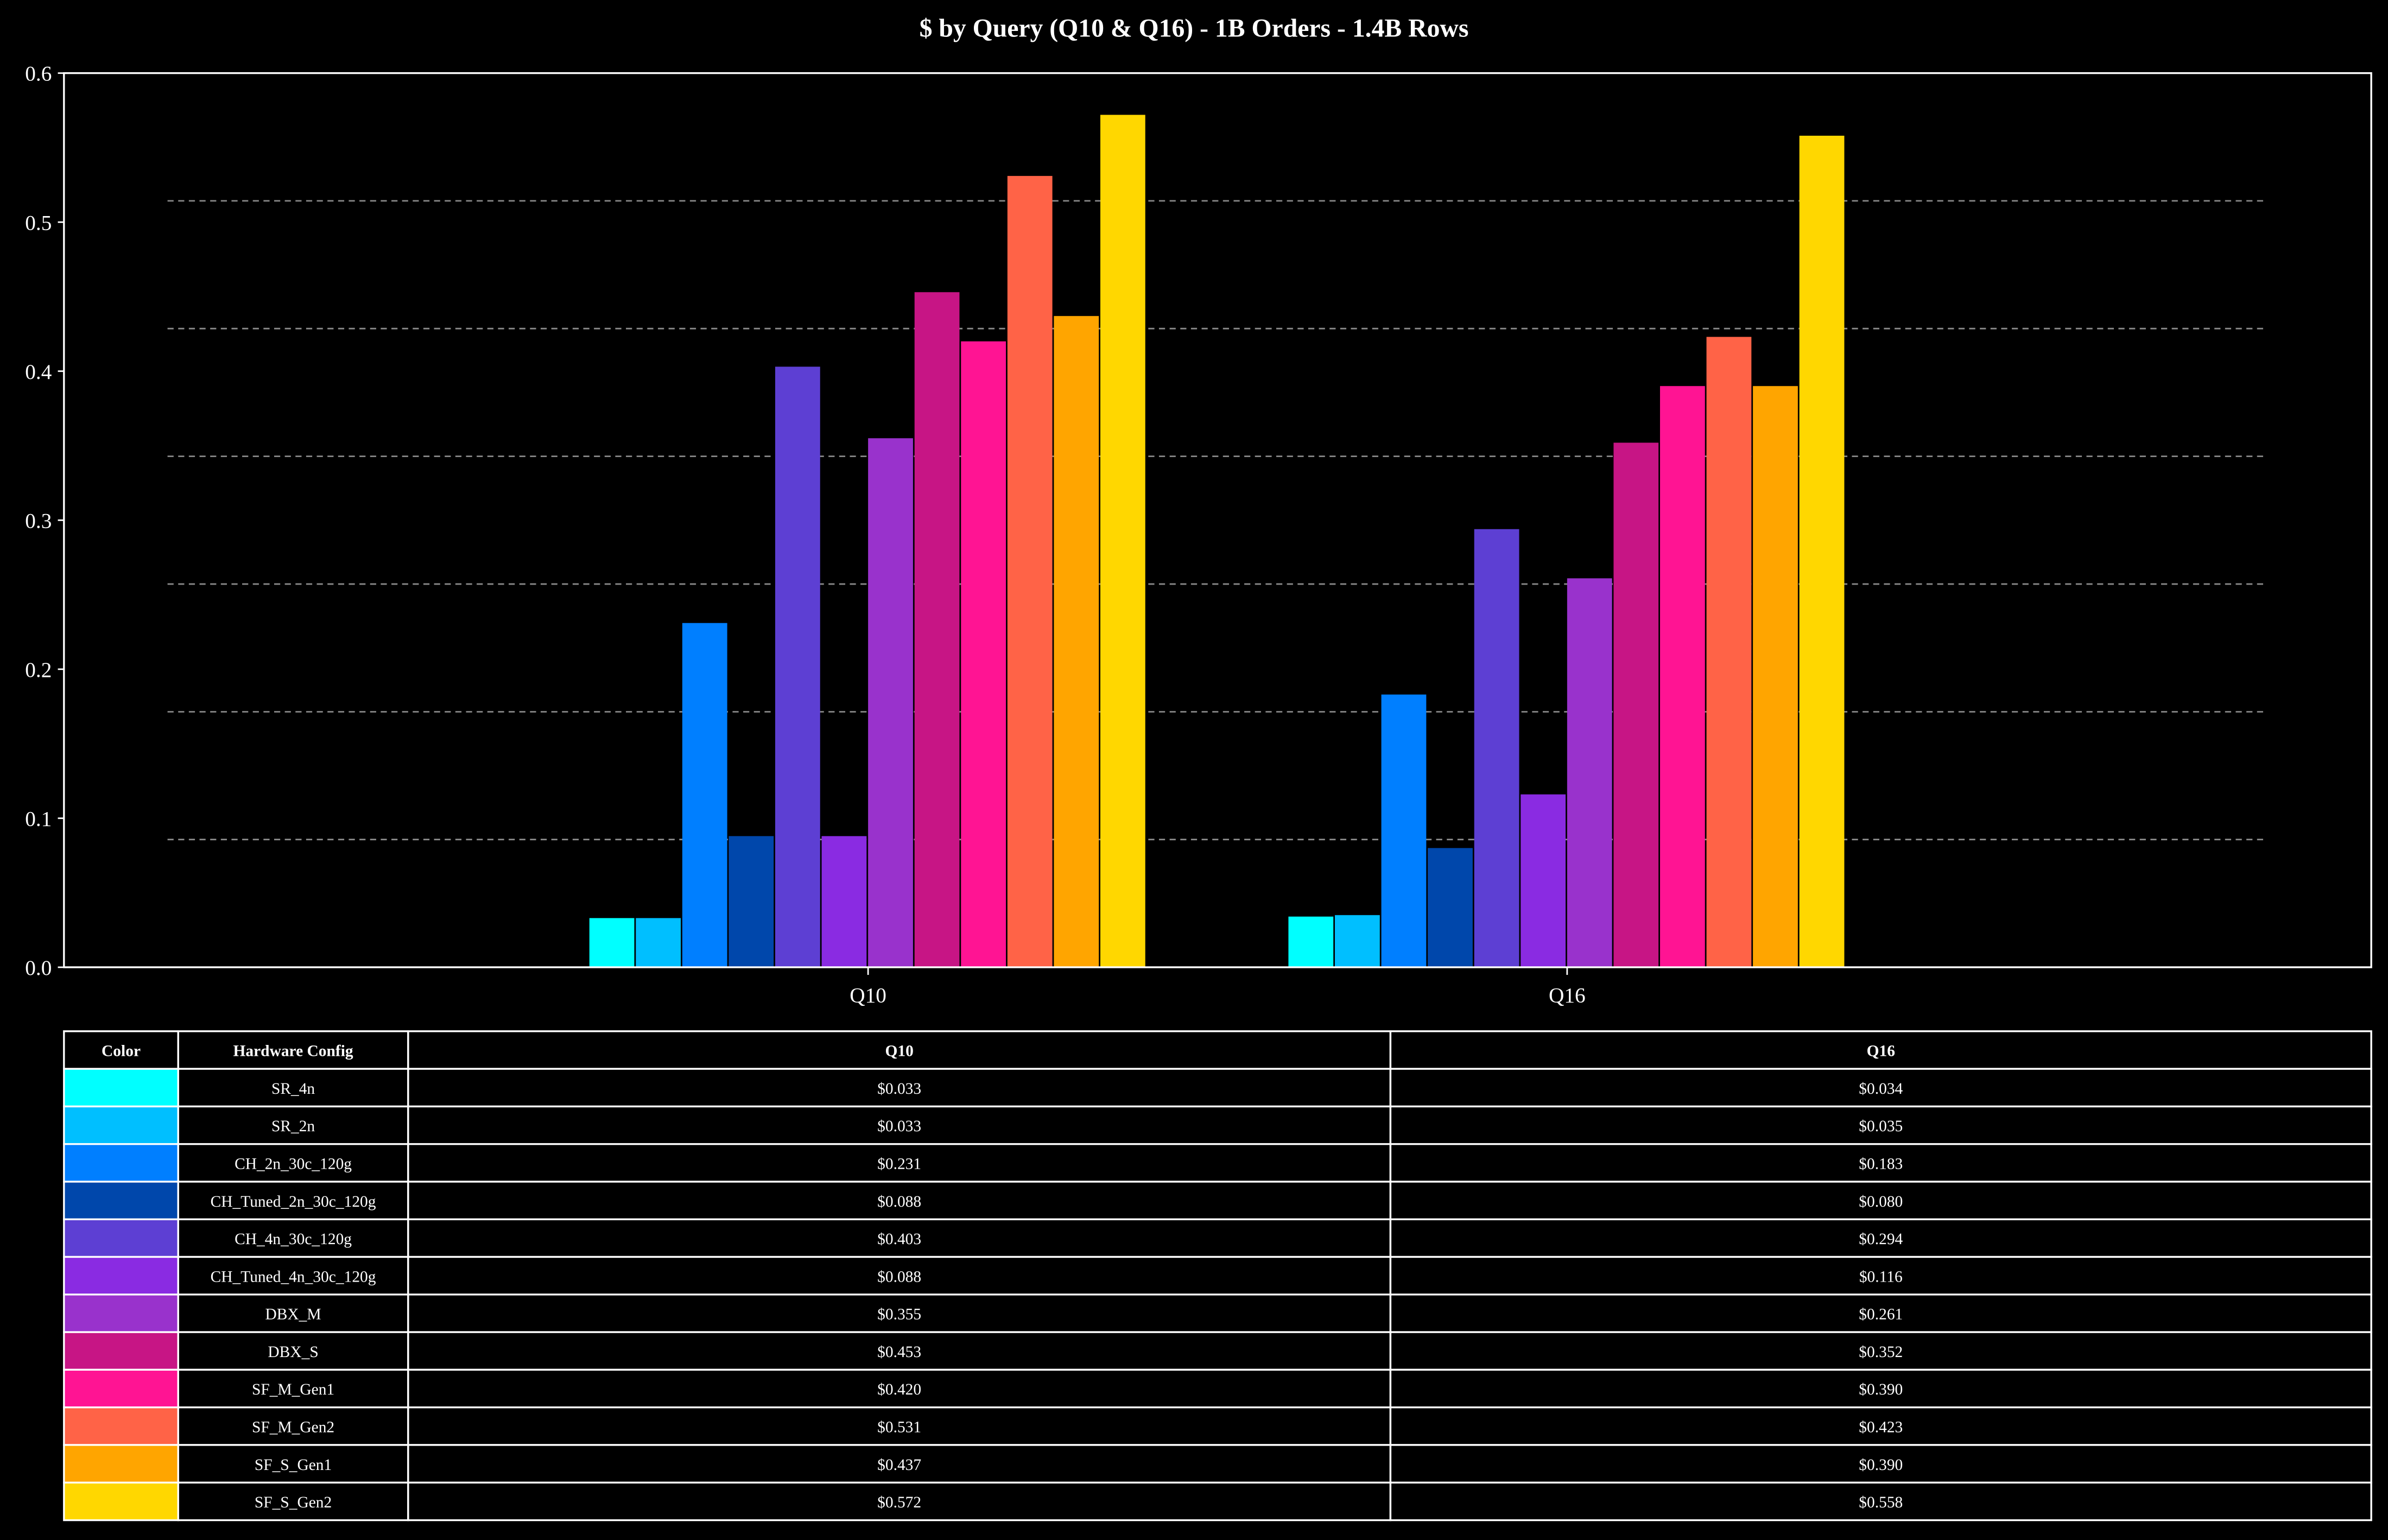 The height and width of the screenshot is (1540, 2388). I want to click on bar-CH_Tuned_2n_30c_120g-Q10, so click(752, 901).